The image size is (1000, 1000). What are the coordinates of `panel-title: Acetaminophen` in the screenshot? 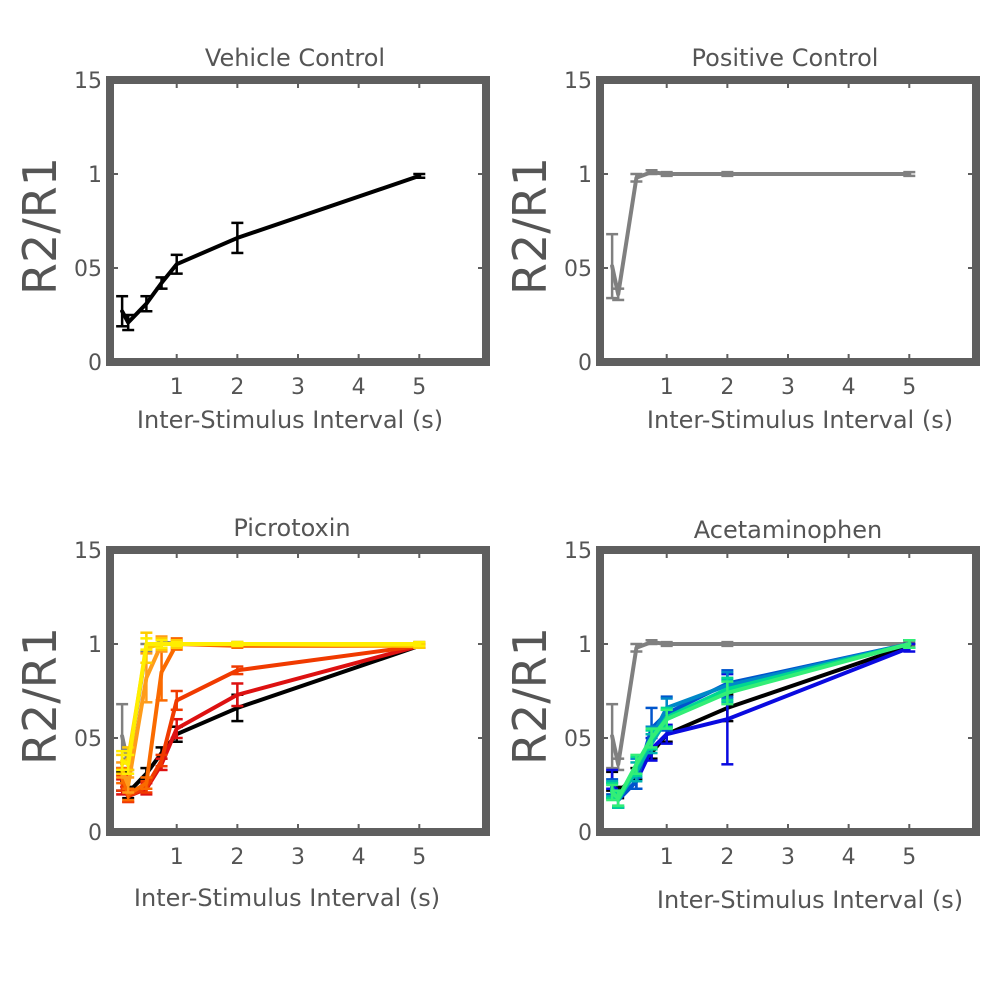 It's located at (788, 530).